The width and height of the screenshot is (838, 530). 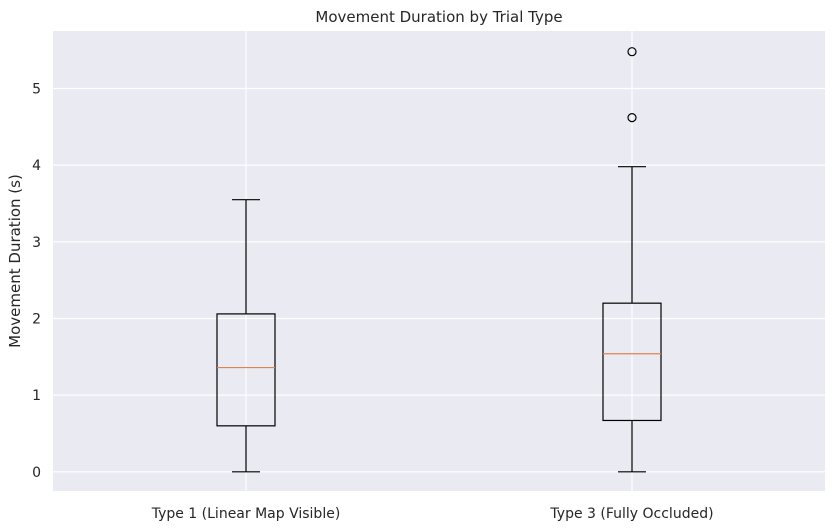 What do you see at coordinates (631, 514) in the screenshot?
I see `x-tick-label: Type 3 (Fully Occluded)` at bounding box center [631, 514].